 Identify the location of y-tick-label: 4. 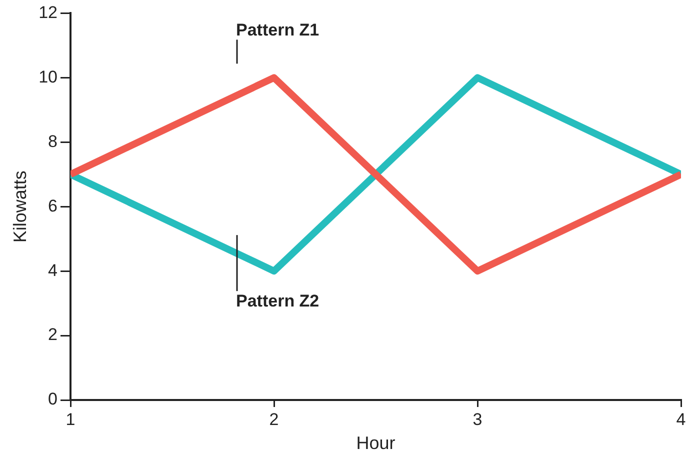
(53, 270).